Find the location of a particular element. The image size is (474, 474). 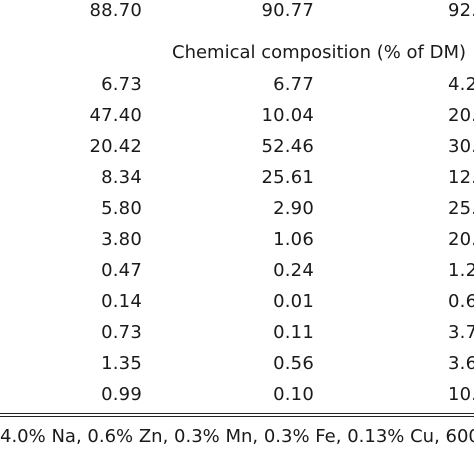

row-1-col2: 6.77 is located at coordinates (293, 84).